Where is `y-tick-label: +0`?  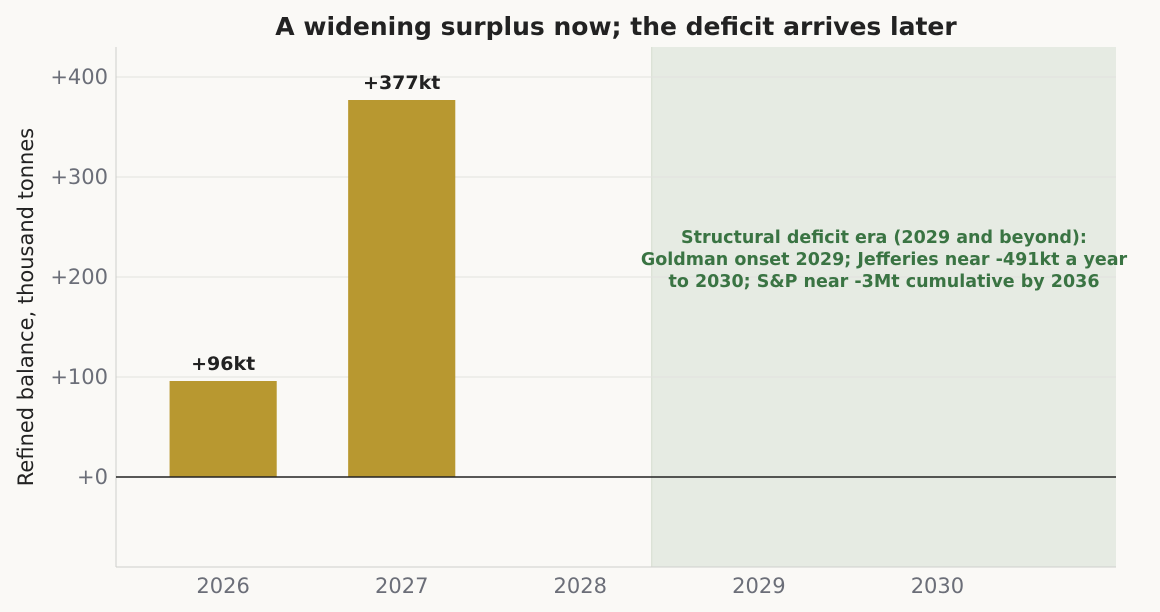
y-tick-label: +0 is located at coordinates (92, 477).